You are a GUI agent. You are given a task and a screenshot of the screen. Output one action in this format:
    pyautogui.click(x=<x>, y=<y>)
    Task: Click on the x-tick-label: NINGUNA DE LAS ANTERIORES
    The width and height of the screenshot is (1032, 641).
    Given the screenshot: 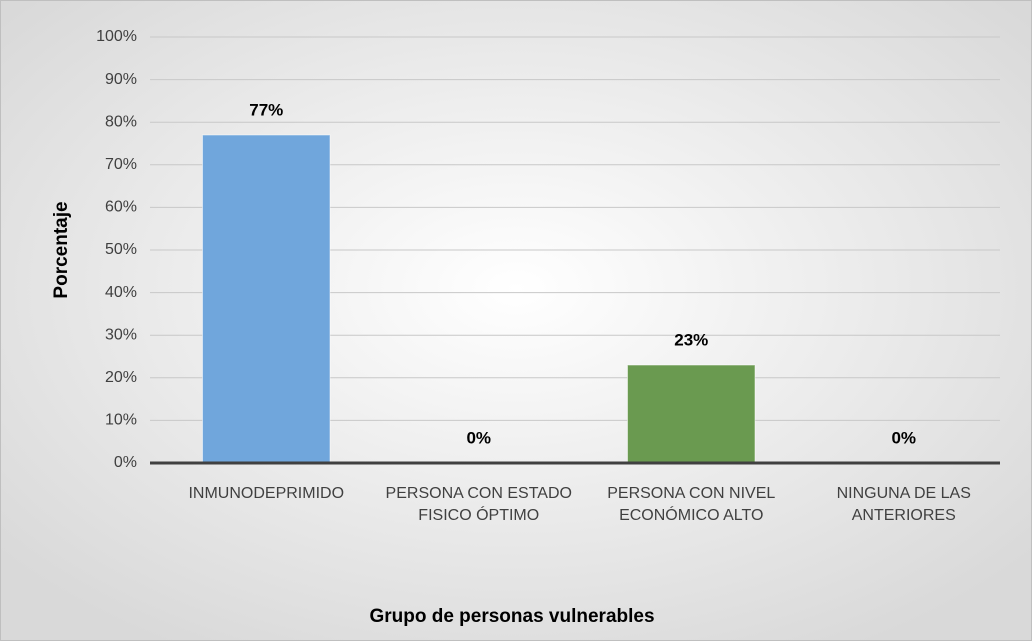 What is the action you would take?
    pyautogui.click(x=903, y=504)
    